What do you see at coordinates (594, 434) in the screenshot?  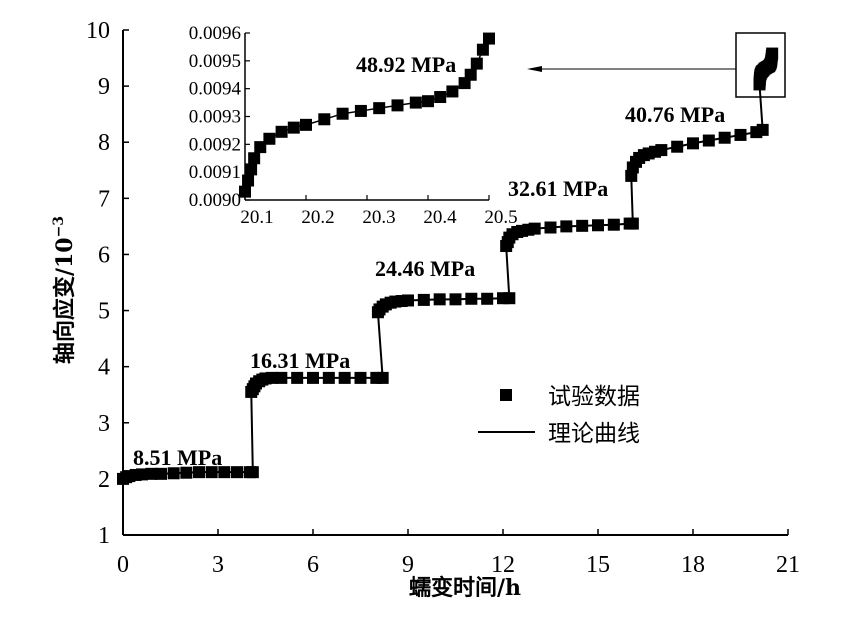 I see `legend-line-label: 理论曲线` at bounding box center [594, 434].